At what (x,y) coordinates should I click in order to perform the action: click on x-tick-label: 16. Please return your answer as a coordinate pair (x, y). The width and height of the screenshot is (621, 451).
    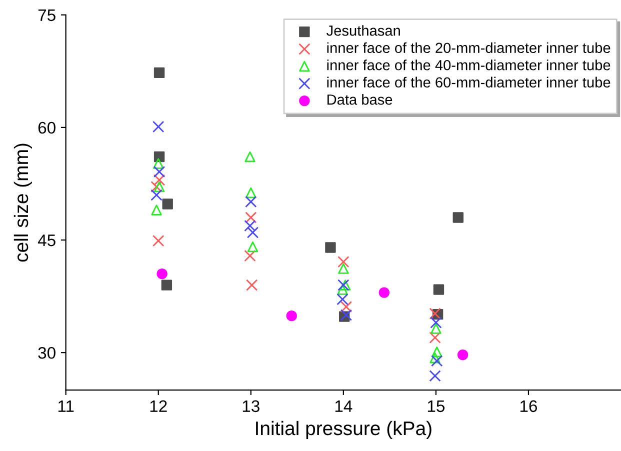
    Looking at the image, I should click on (529, 406).